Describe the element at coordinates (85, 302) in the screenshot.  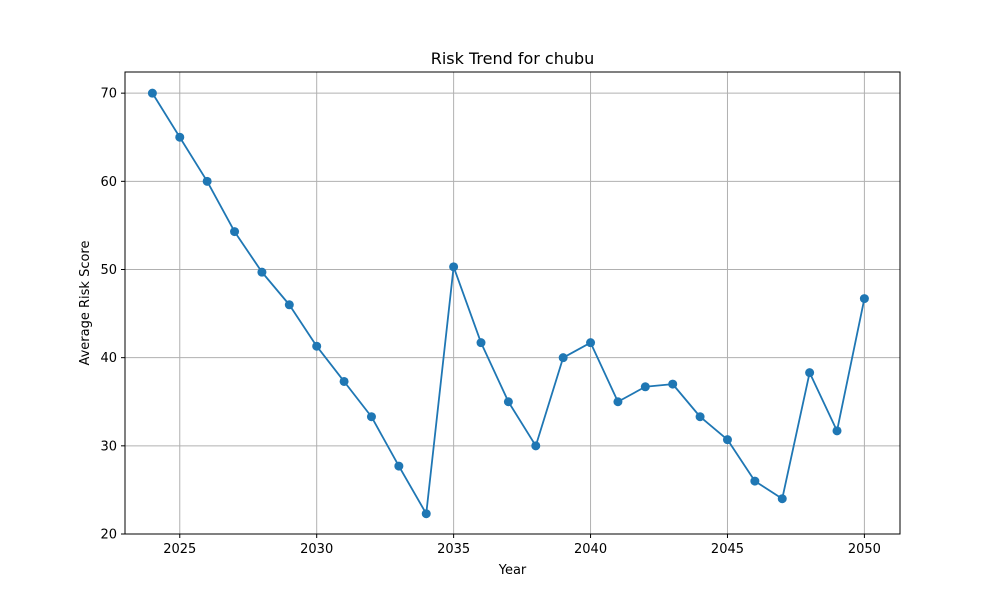
I see `y-axis-label: Average Risk Score` at that location.